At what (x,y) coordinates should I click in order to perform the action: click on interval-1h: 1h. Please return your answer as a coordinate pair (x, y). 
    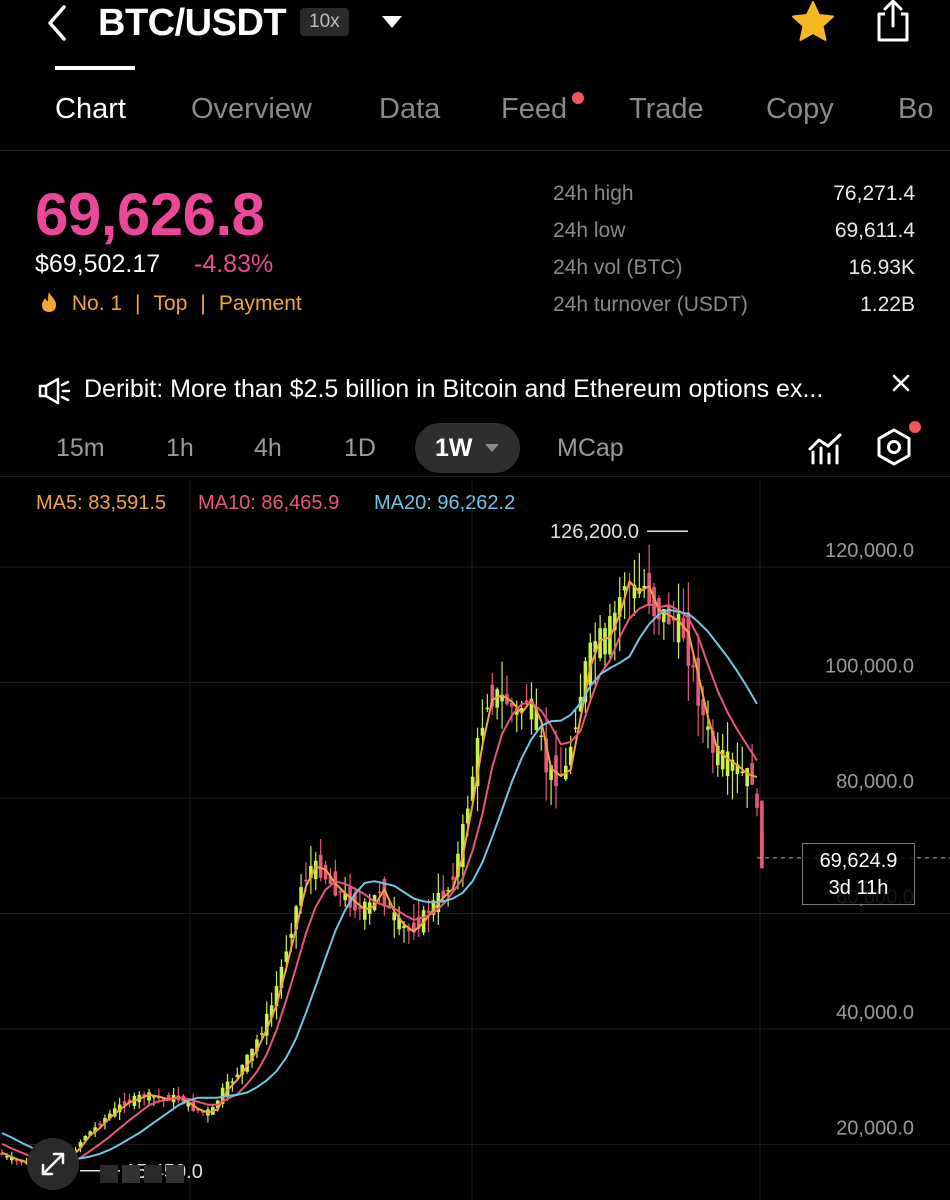
    Looking at the image, I should click on (180, 448).